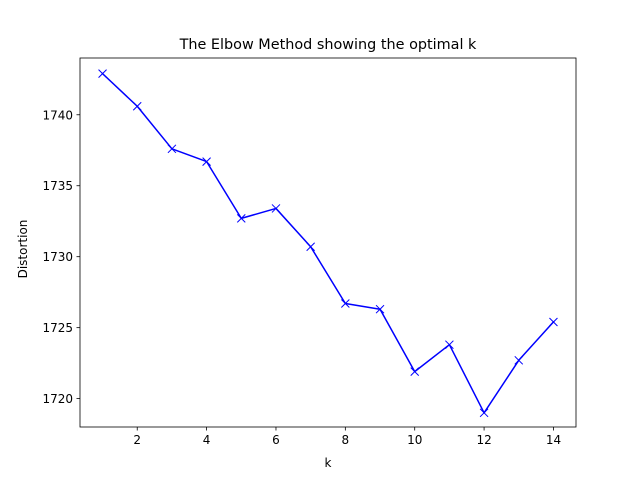 The height and width of the screenshot is (480, 640). I want to click on y-tick-label: 1730, so click(57, 257).